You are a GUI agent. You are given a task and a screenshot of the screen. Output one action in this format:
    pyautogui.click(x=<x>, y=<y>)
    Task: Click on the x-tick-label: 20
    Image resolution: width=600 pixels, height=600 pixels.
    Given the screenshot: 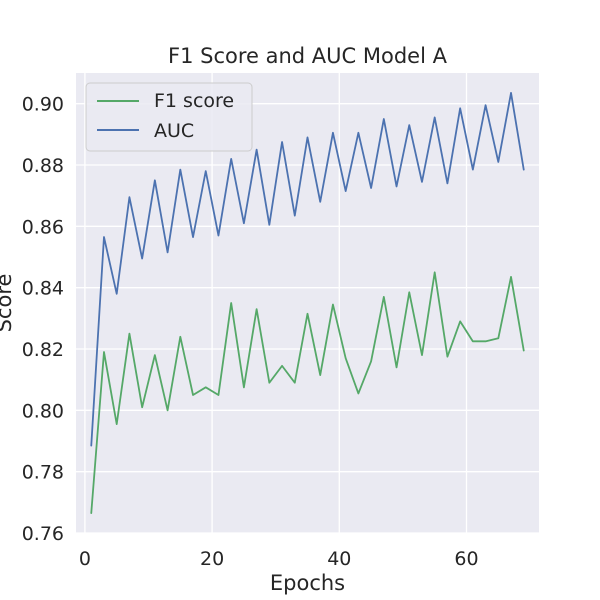 What is the action you would take?
    pyautogui.click(x=212, y=559)
    